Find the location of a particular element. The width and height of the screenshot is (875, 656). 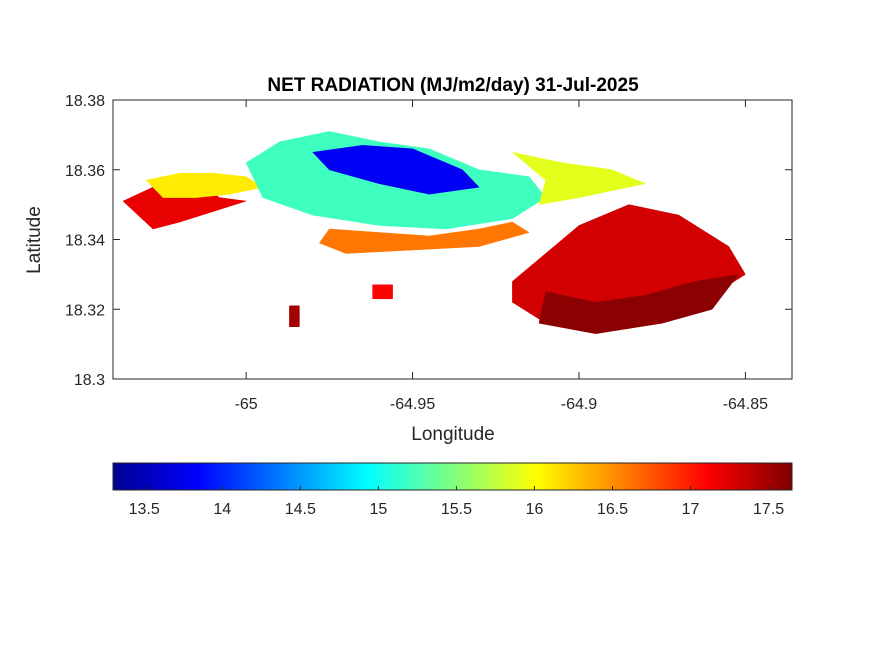

colorbar-tick-label: 15 is located at coordinates (378, 509).